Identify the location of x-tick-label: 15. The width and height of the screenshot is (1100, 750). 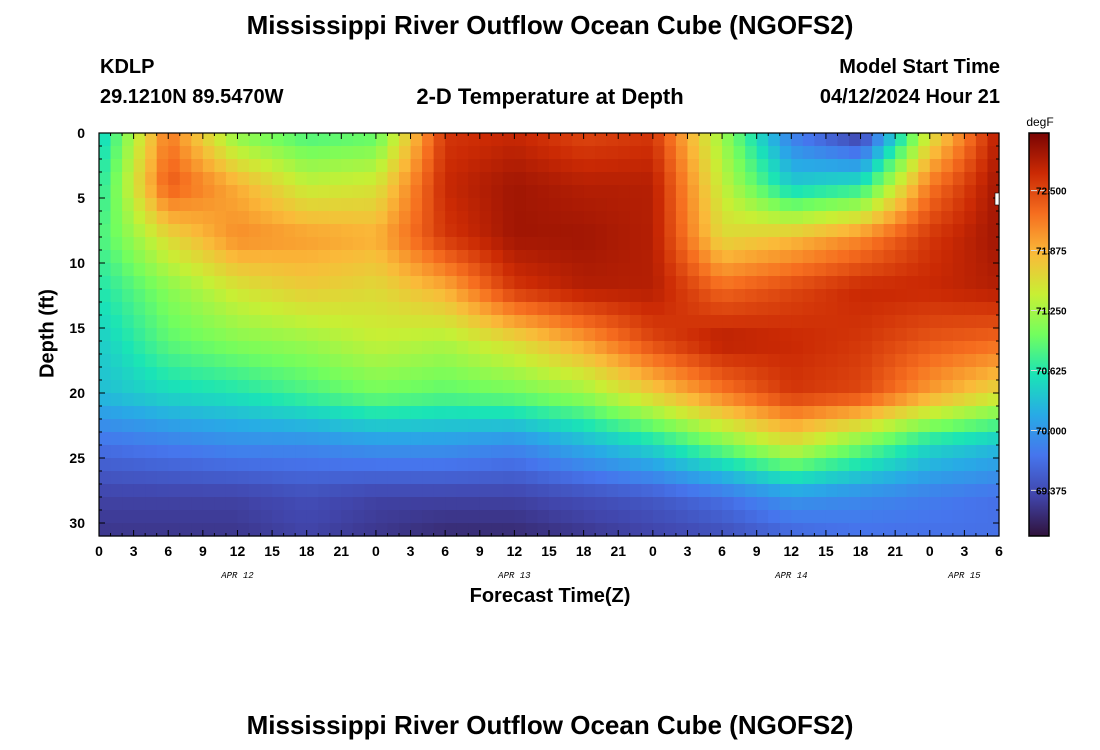
(549, 551).